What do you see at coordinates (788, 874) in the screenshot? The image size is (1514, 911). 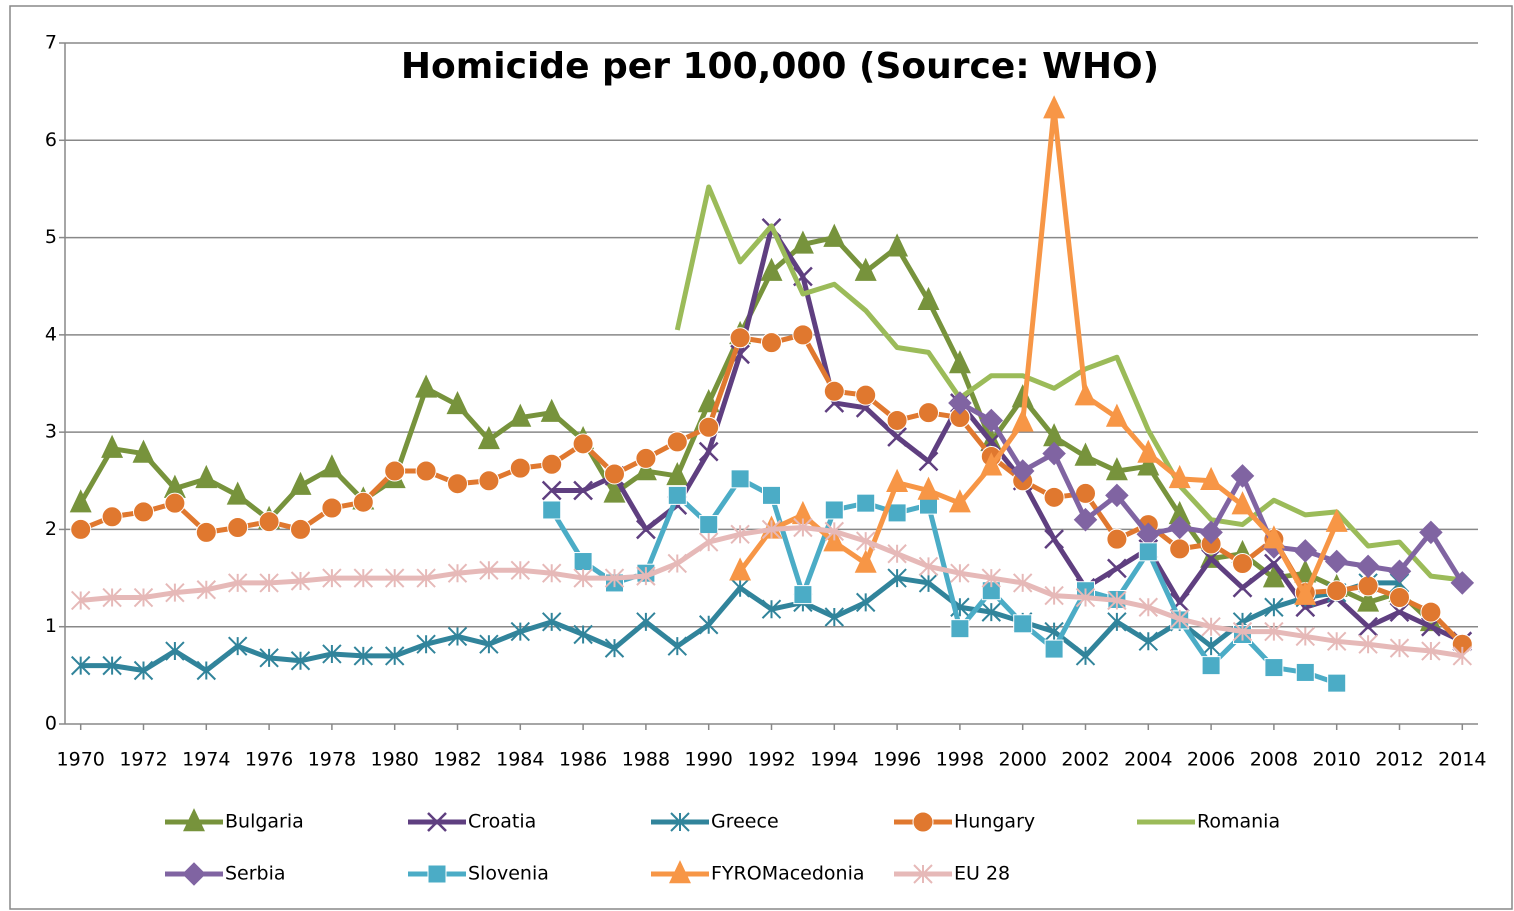 I see `legend-label: FYROMacedonia` at bounding box center [788, 874].